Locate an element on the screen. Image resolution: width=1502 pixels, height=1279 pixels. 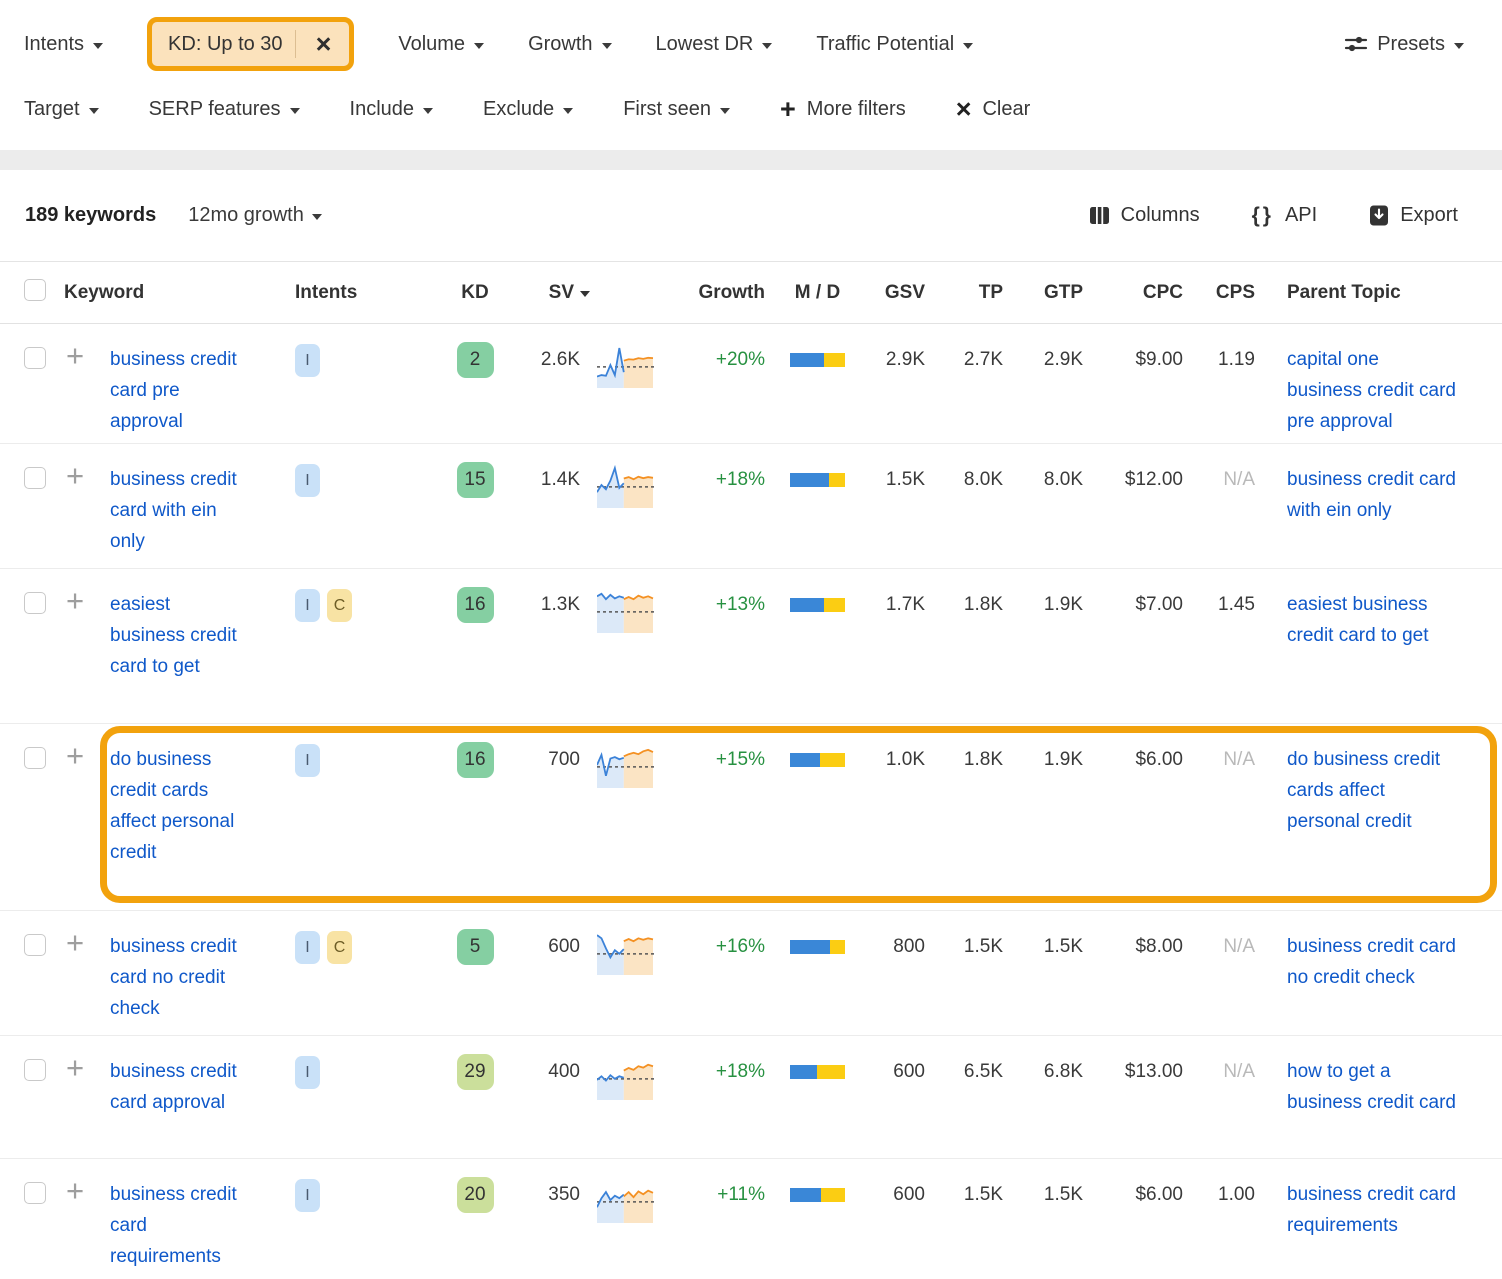
parent-topic-link: business credit card with ein only is located at coordinates (1371, 495).